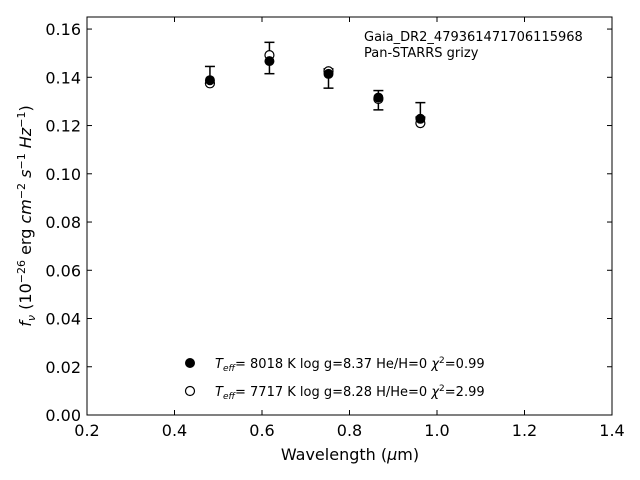  Describe the element at coordinates (63, 222) in the screenshot. I see `y-tick-label: 0.08` at that location.